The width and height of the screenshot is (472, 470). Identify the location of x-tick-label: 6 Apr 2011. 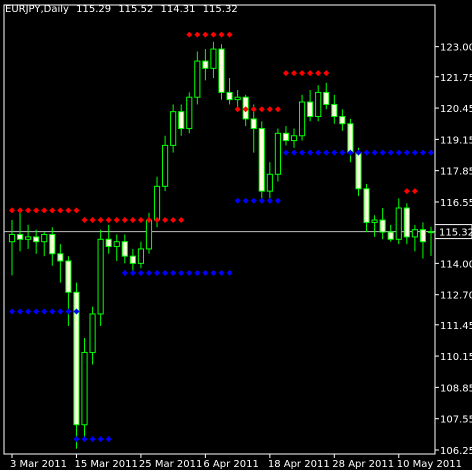
(230, 464).